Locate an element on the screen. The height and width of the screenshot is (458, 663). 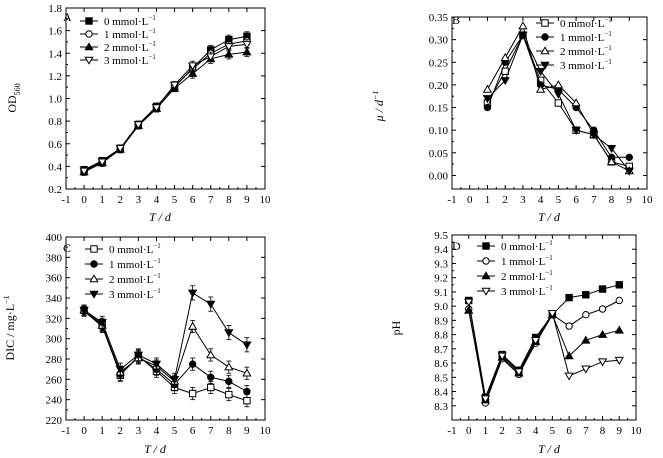
y-tick-label: 8.9 is located at coordinates (441, 321).